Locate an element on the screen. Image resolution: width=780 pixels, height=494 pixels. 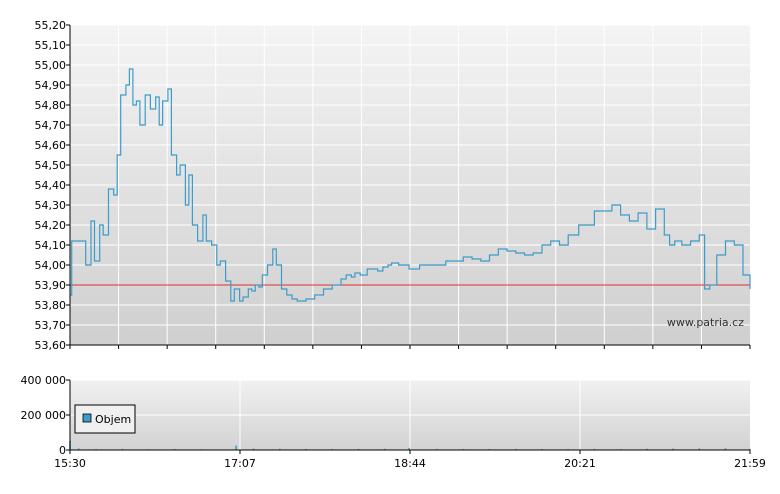
price-y-tick-label: 55,10 is located at coordinates (51, 45).